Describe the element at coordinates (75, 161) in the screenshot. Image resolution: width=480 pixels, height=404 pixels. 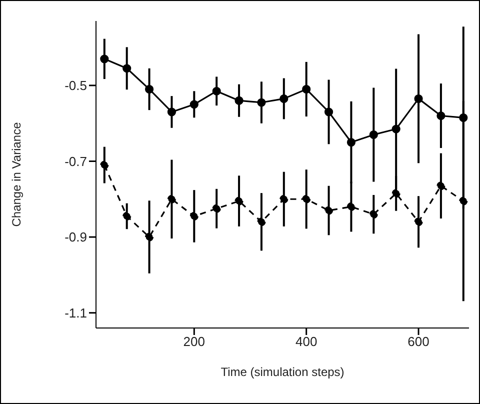
I see `y-tick-label: -0.7` at that location.